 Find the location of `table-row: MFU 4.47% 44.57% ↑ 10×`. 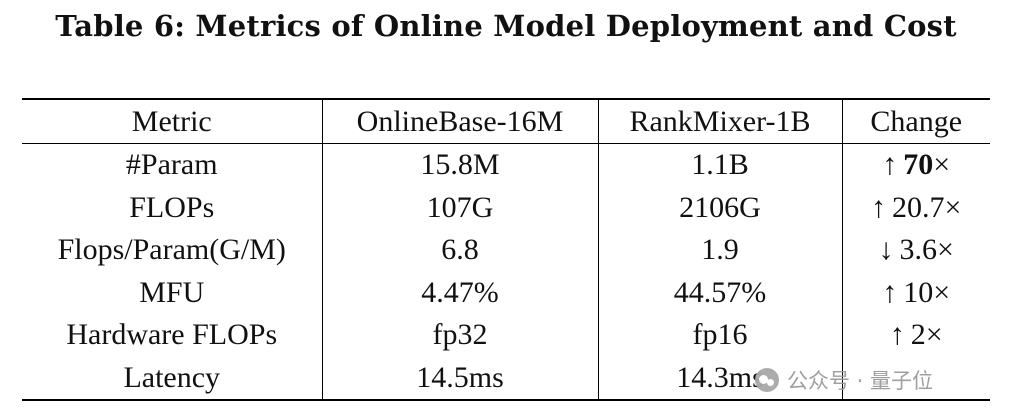

table-row: MFU 4.47% 44.57% ↑ 10× is located at coordinates (506, 293).